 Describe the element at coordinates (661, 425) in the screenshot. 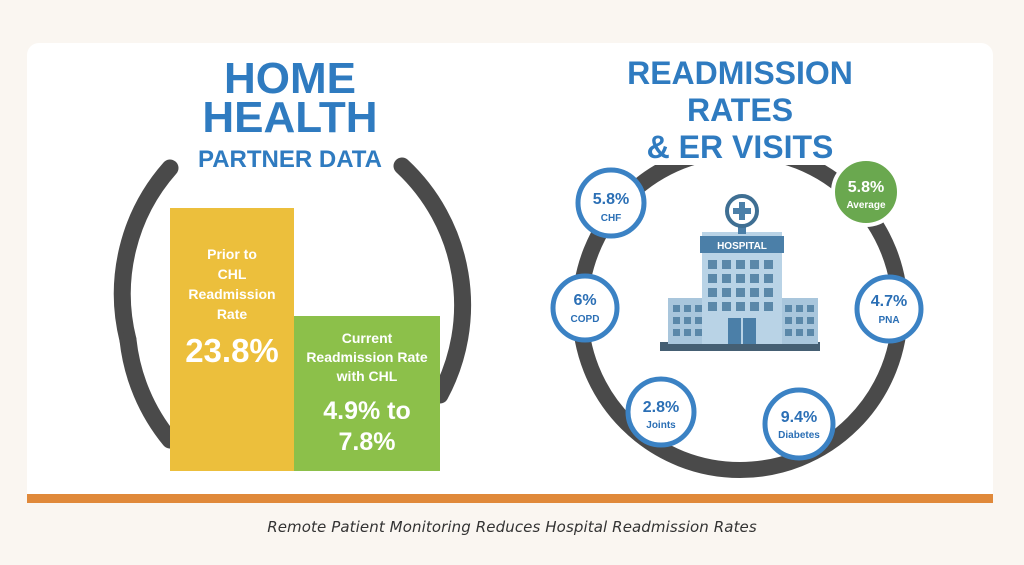

I see `stat-label: Joints` at that location.